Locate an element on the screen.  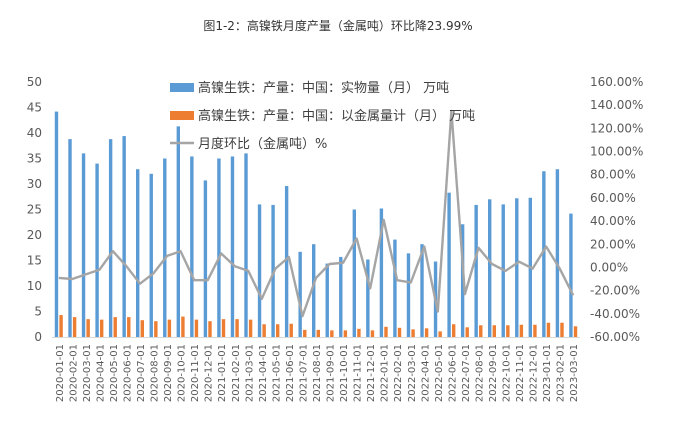
x-tick-label: 2020-07-01 is located at coordinates (141, 373).